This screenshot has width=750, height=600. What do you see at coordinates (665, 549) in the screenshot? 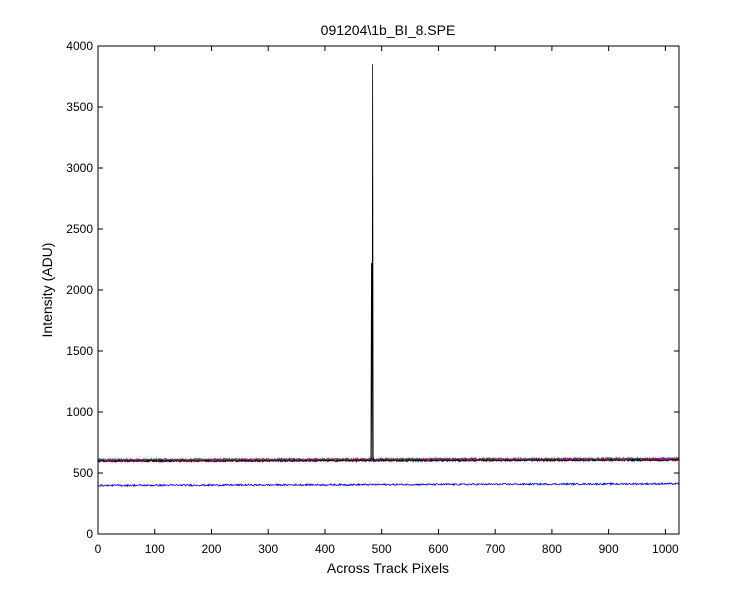
I see `x-tick-label: 1000` at bounding box center [665, 549].